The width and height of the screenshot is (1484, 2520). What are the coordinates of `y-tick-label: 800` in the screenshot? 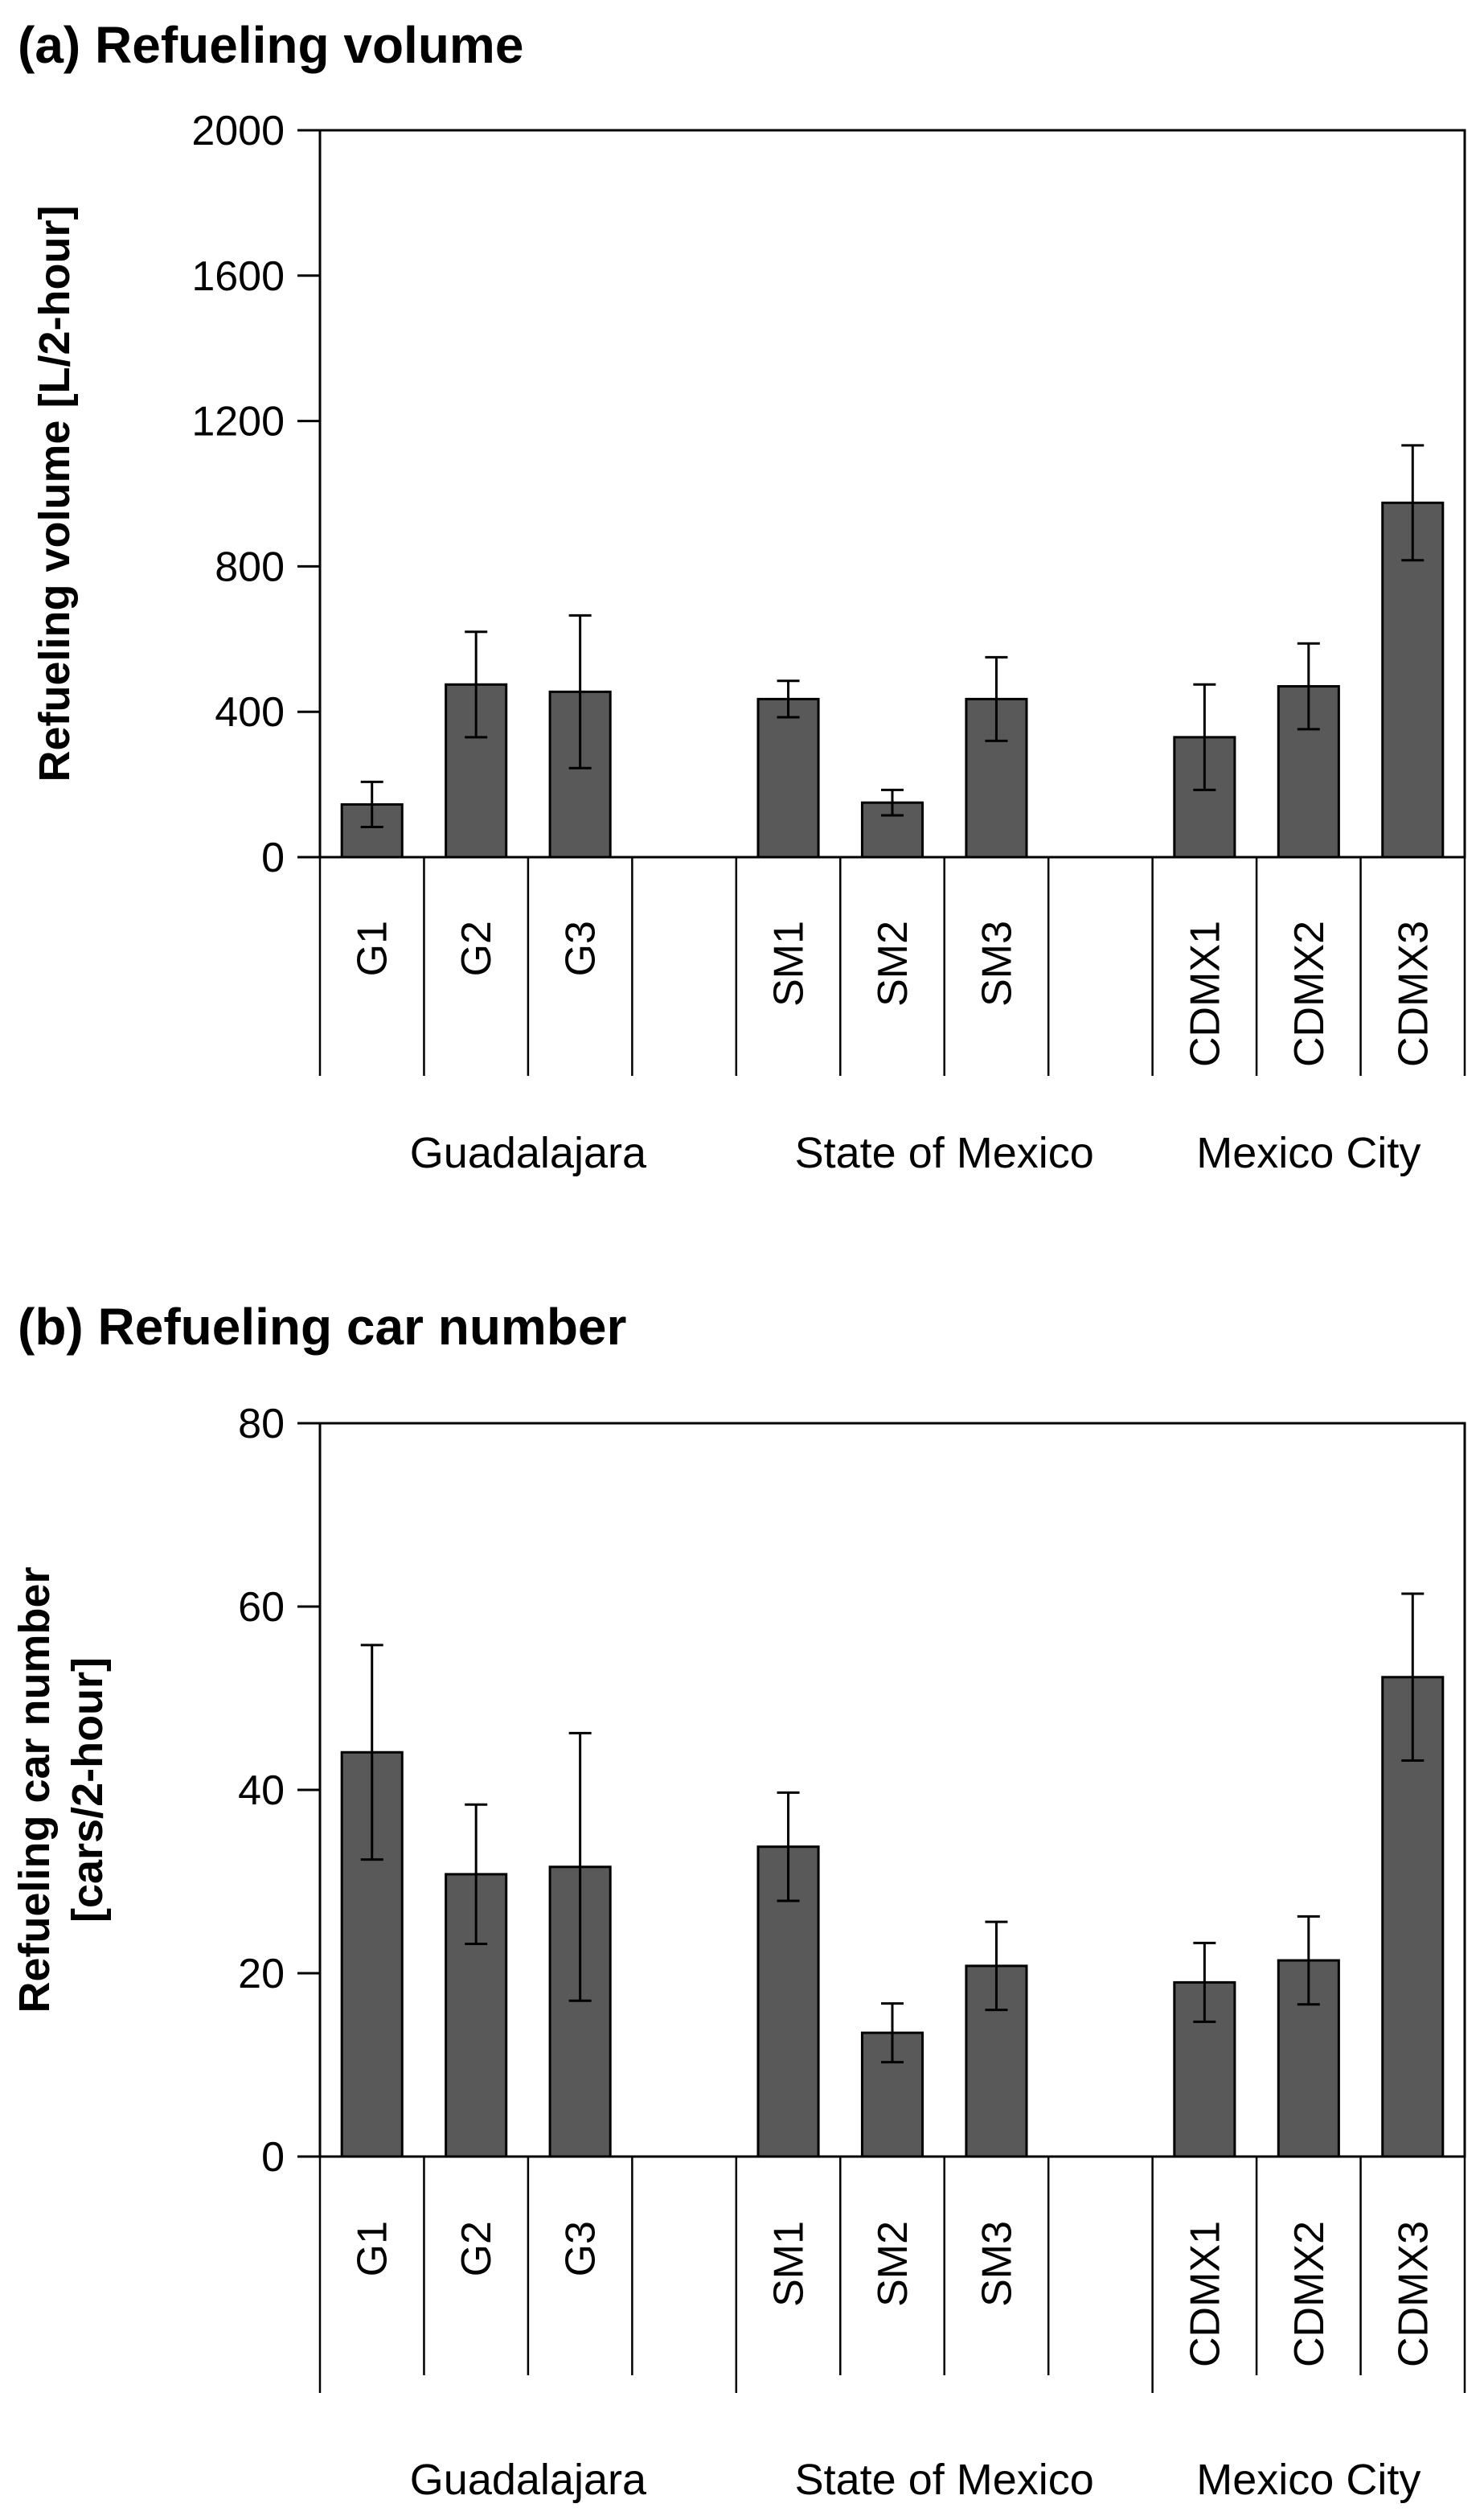 It's located at (250, 567).